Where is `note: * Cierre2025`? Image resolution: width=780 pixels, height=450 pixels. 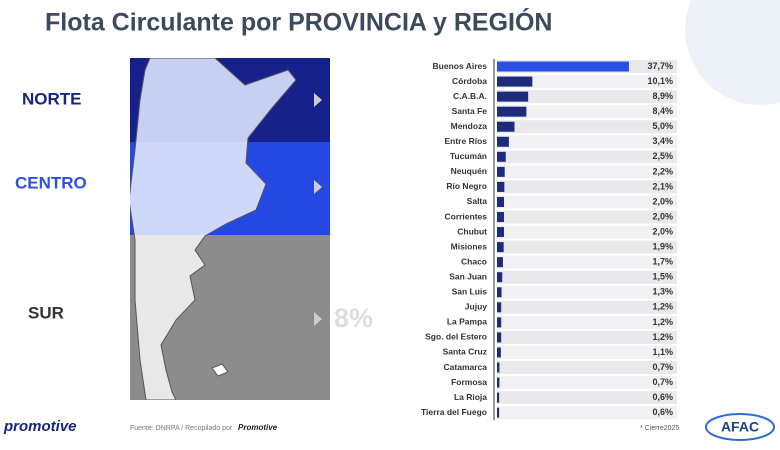 note: * Cierre2025 is located at coordinates (659, 428).